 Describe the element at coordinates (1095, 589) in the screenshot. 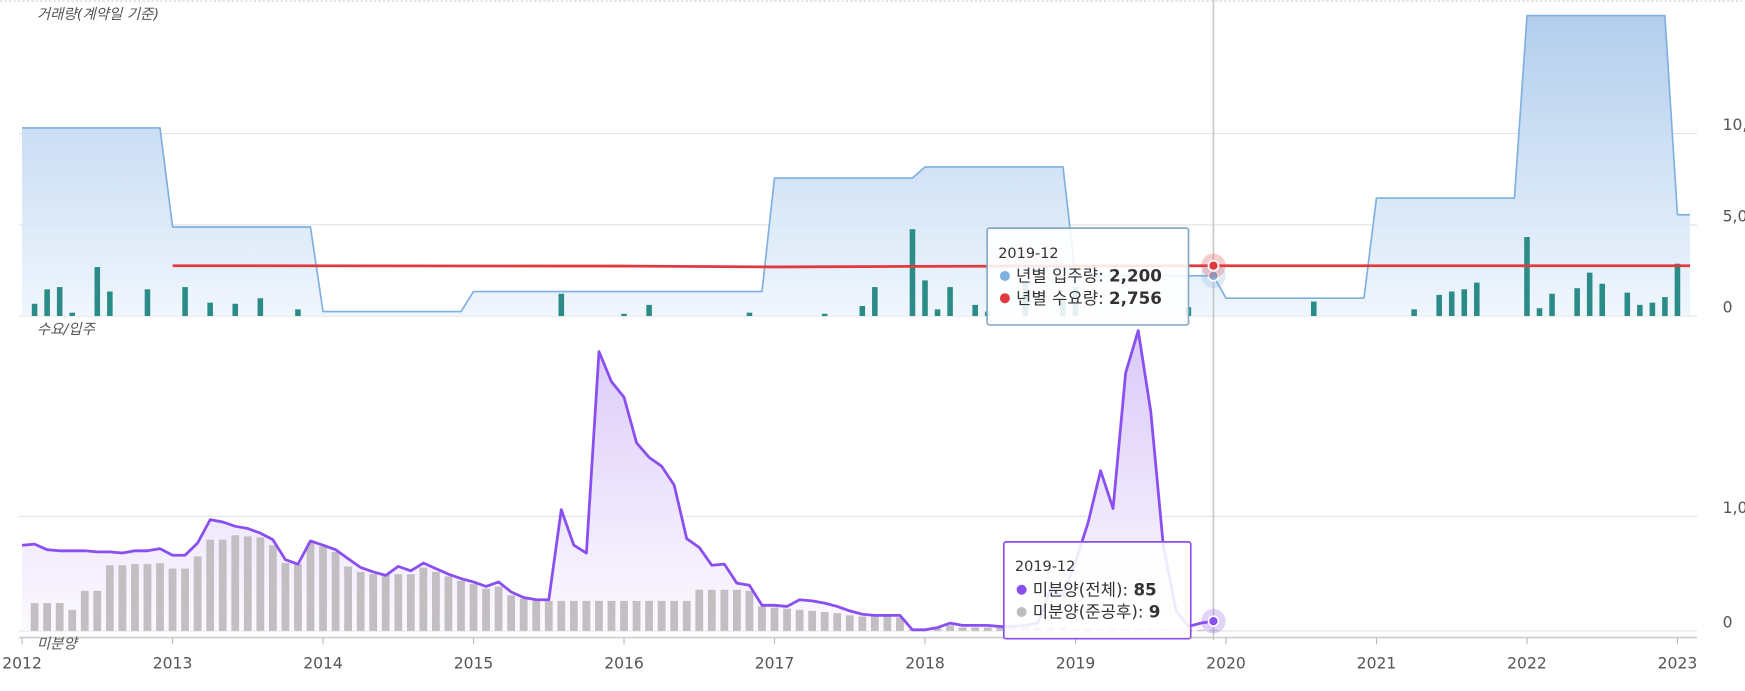

I see `tooltip-row: 미분양(전체): 85` at that location.